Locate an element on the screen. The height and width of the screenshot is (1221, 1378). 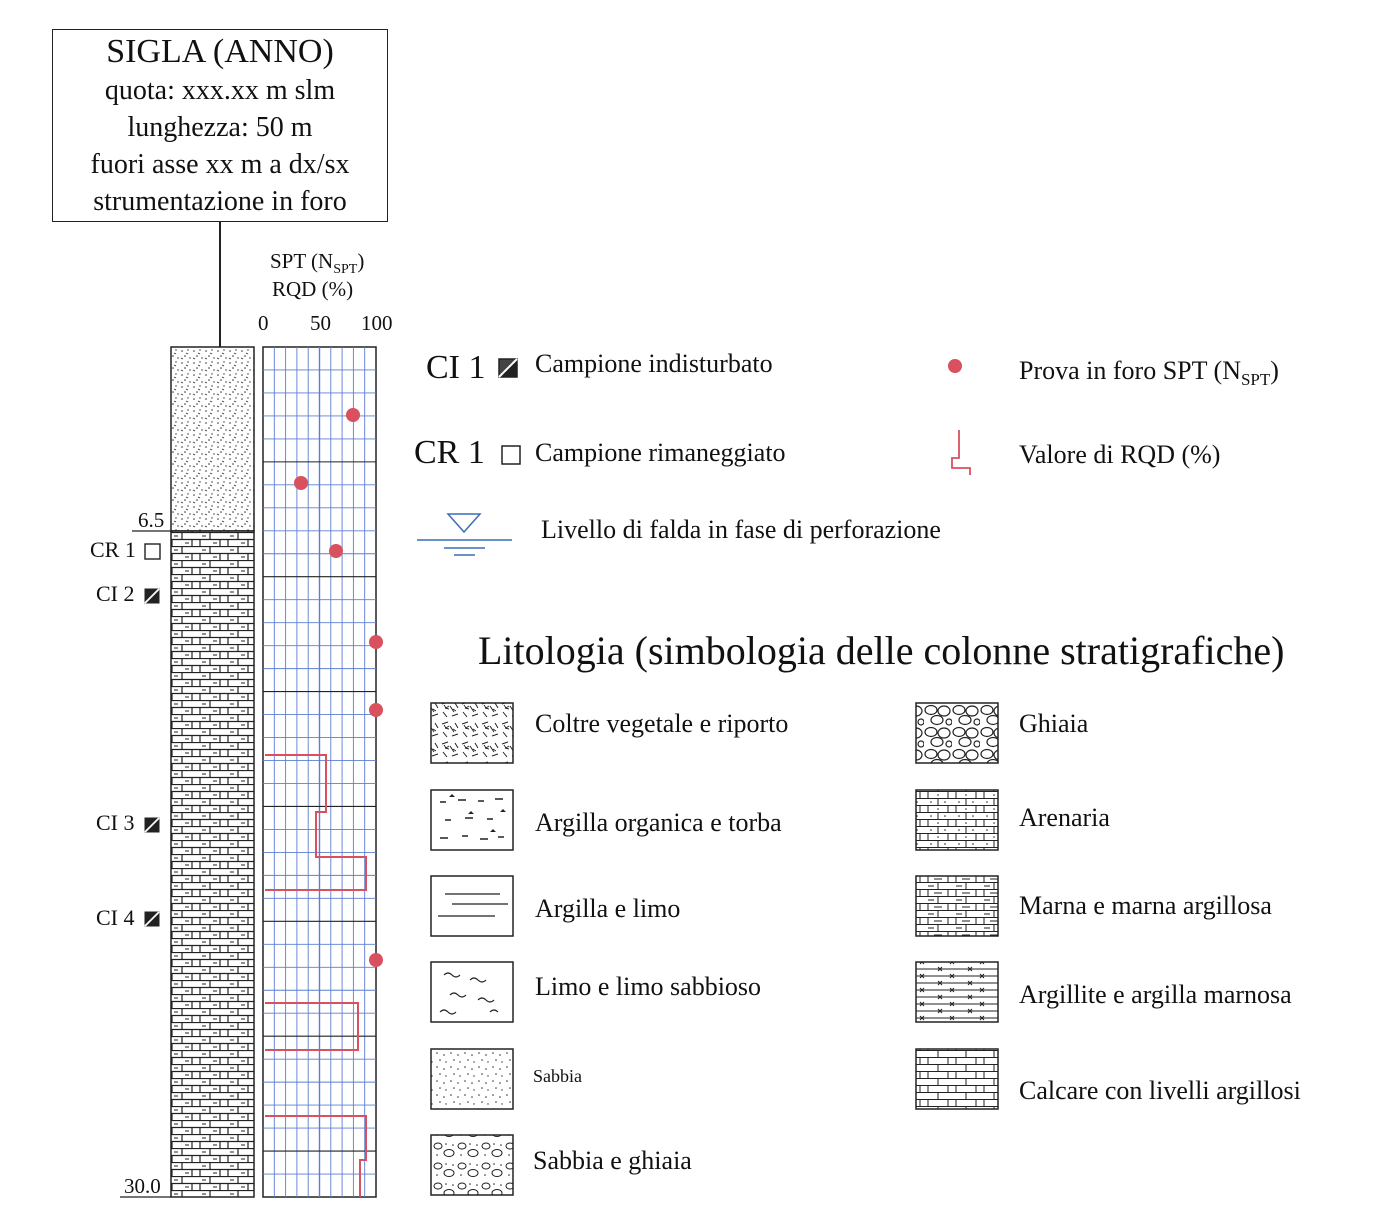
lithology-label-arenaria: Arenaria is located at coordinates (1064, 817).